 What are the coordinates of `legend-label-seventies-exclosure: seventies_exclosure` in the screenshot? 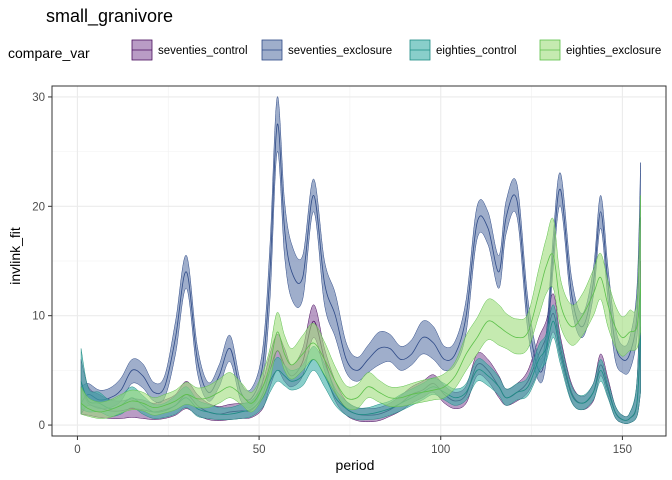 It's located at (340, 51).